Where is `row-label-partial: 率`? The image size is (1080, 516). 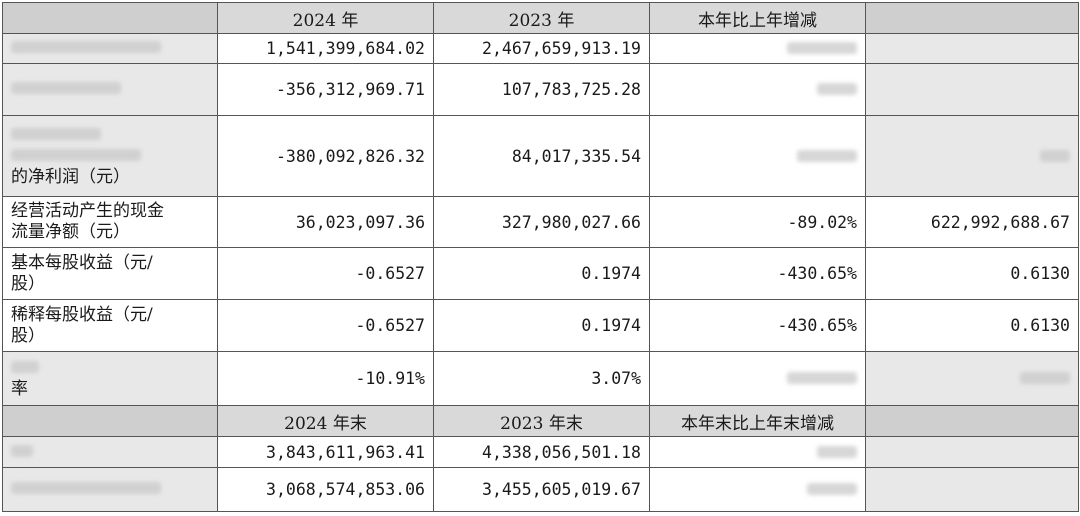 row-label-partial: 率 is located at coordinates (110, 378).